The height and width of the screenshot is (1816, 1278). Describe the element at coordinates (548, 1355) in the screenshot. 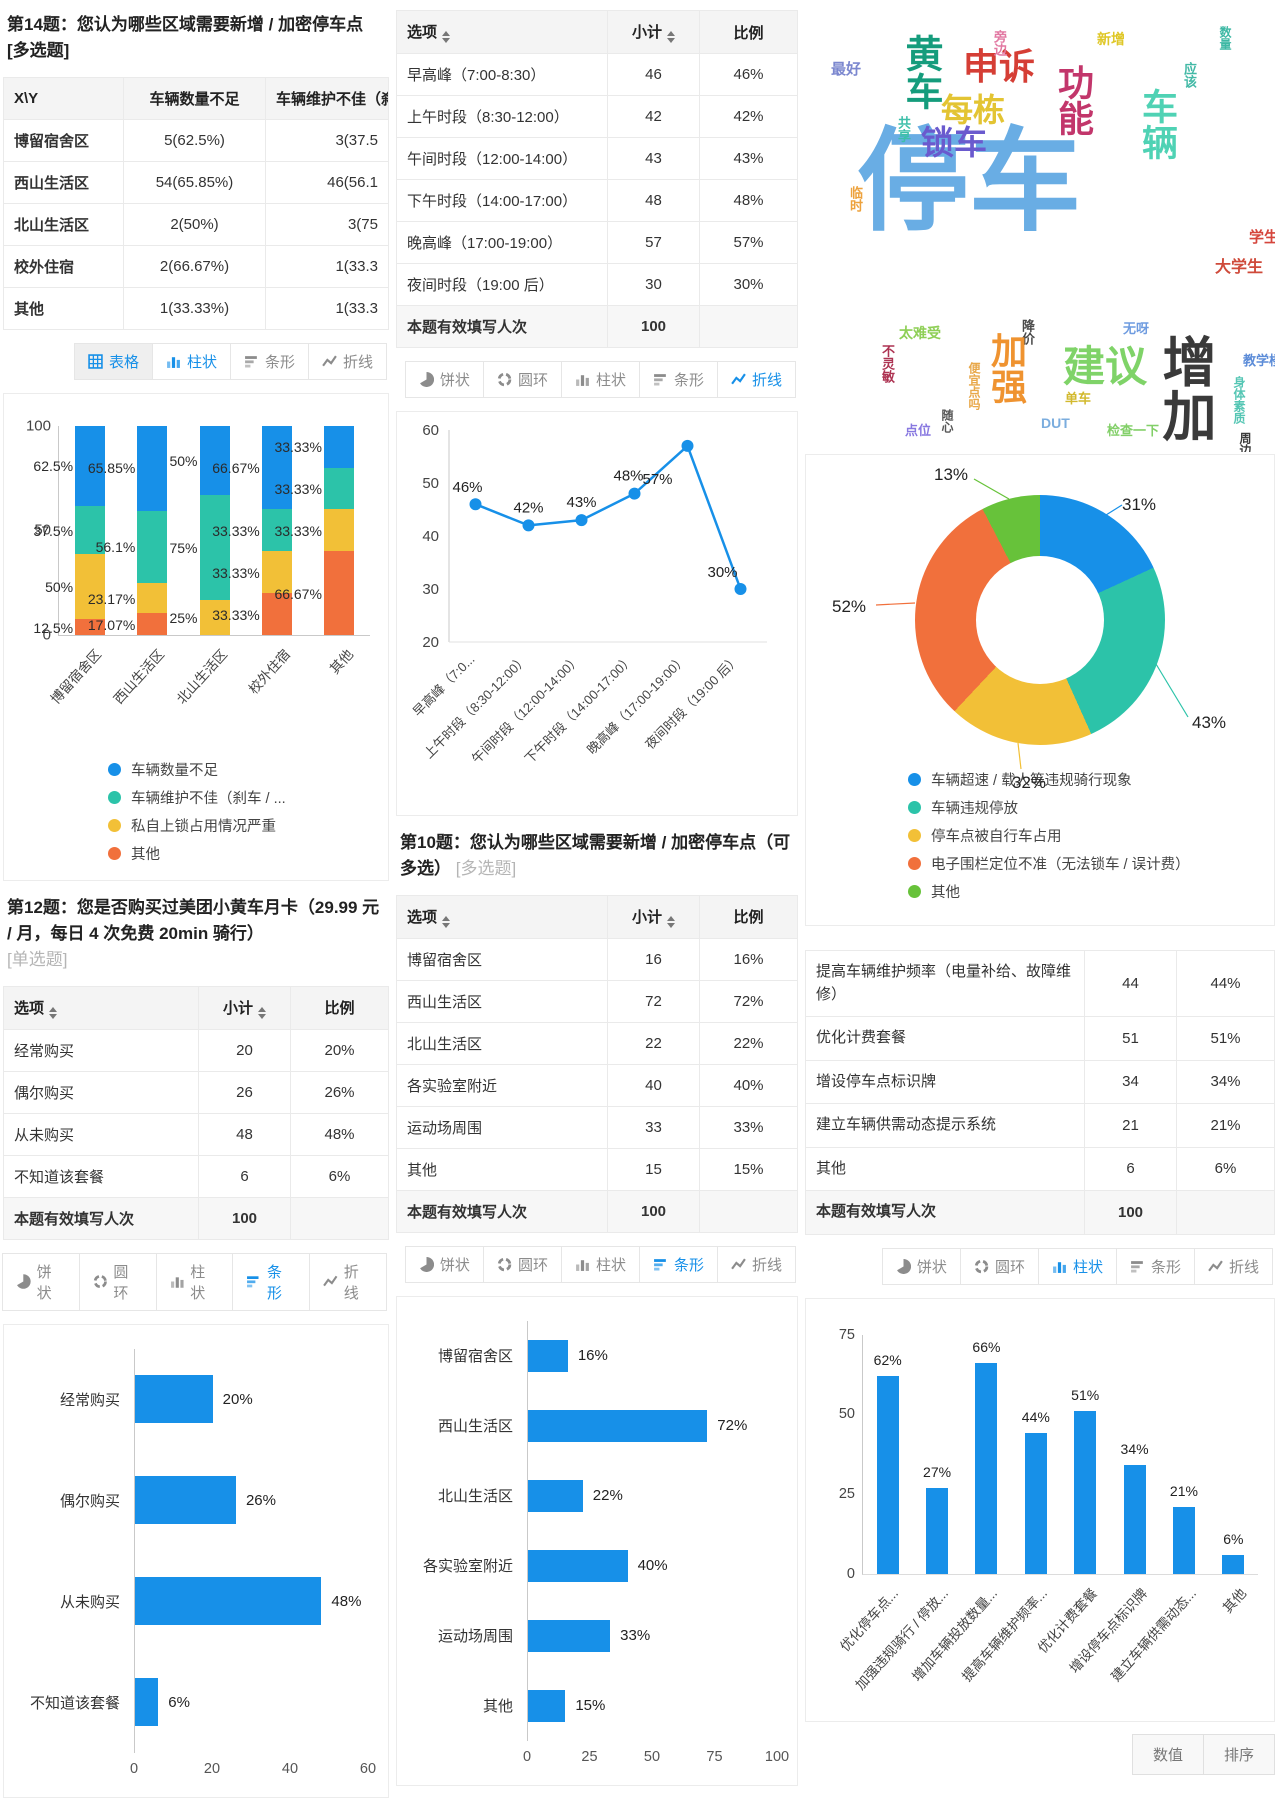

I see `bar` at that location.